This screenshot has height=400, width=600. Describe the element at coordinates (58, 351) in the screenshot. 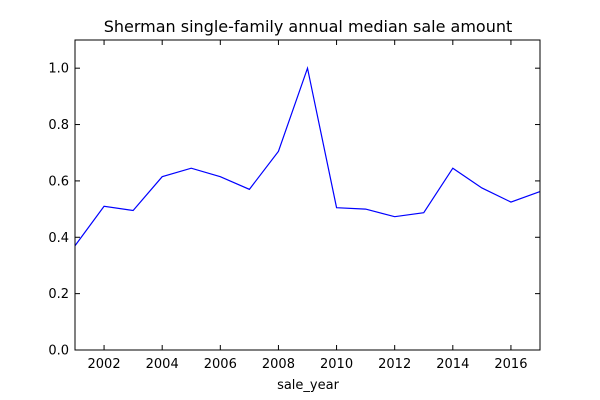

I see `y-tick-label: 0.0` at that location.